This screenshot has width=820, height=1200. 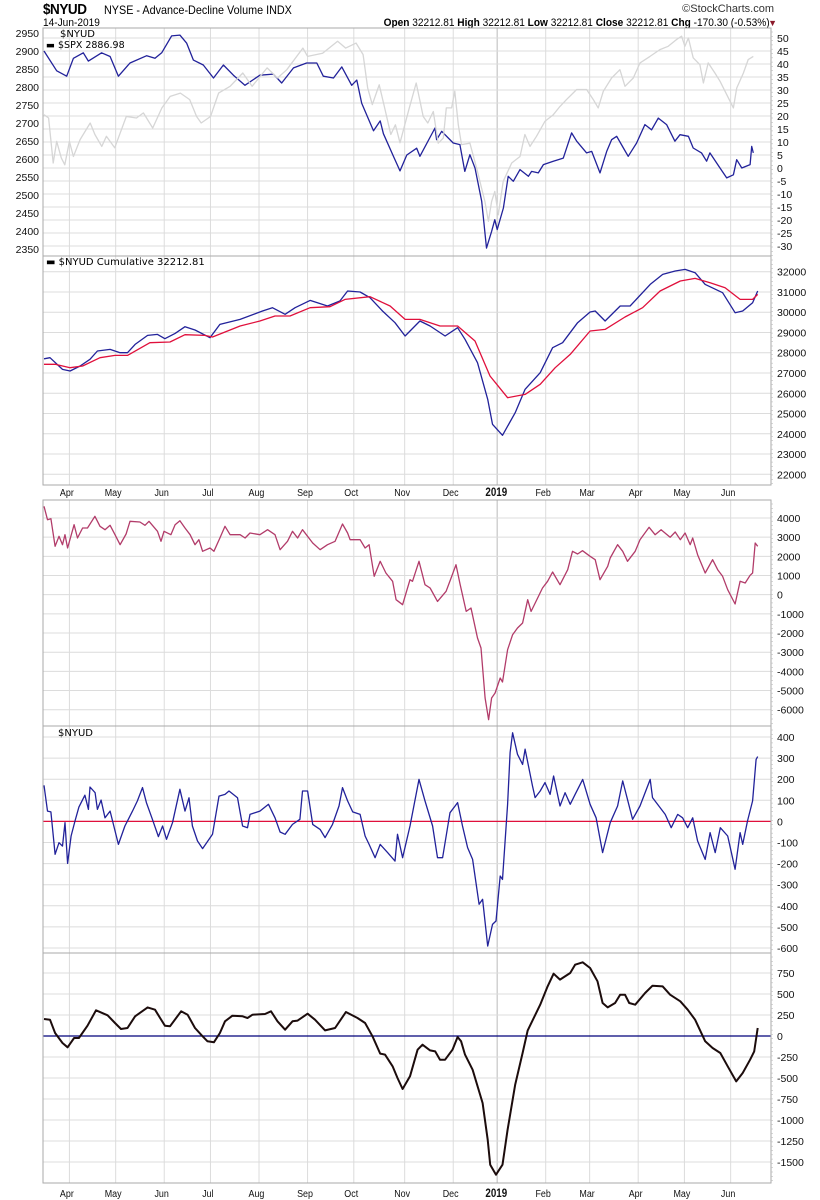 What do you see at coordinates (784, 234) in the screenshot?
I see `right-tick-label: -25` at bounding box center [784, 234].